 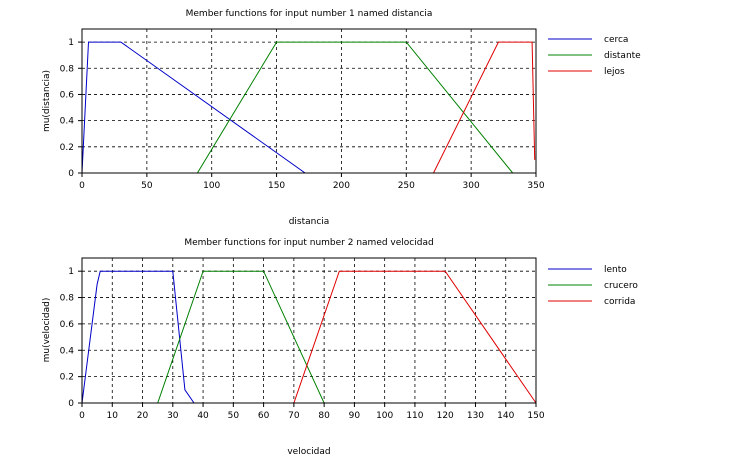 I want to click on y-axis-label: mu(distancia), so click(x=47, y=101).